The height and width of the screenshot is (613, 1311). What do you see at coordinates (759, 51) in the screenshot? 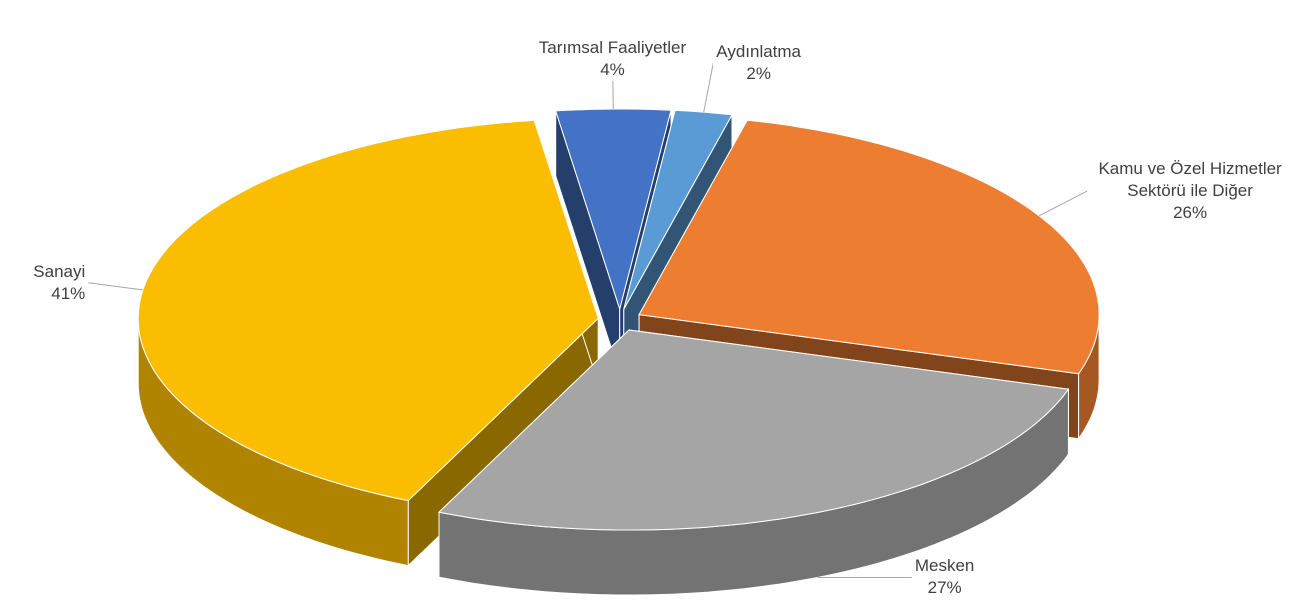
I see `category-label: Aydınlatma` at bounding box center [759, 51].